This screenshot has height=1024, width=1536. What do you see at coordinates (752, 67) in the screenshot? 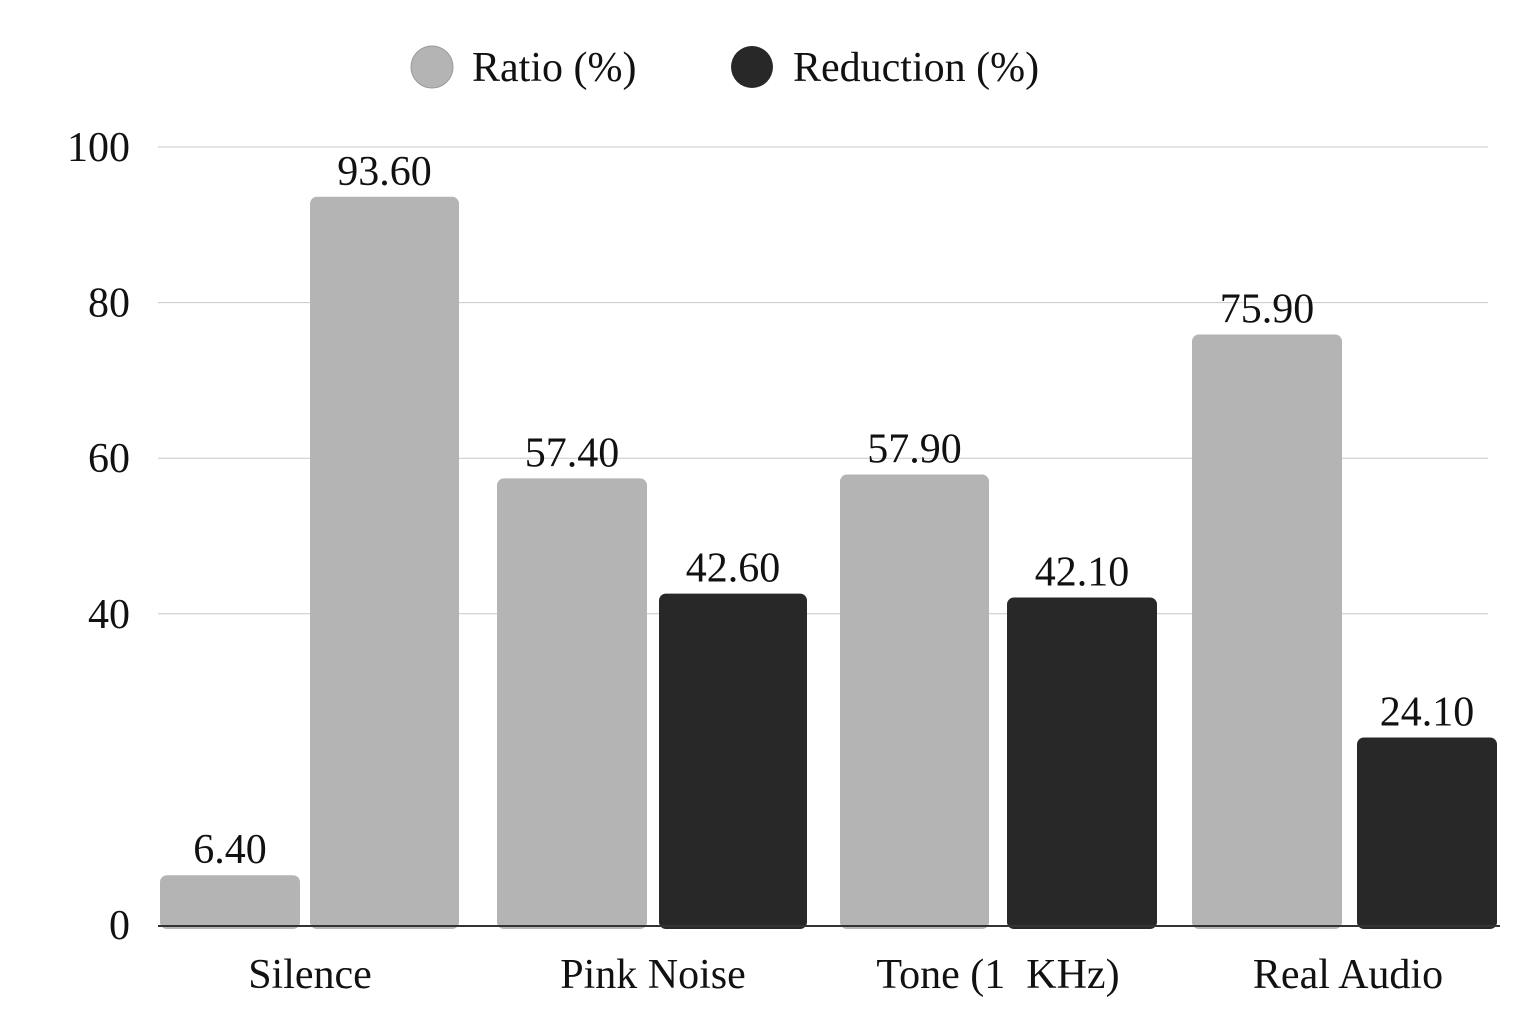
I see `legend-marker-reduction` at bounding box center [752, 67].